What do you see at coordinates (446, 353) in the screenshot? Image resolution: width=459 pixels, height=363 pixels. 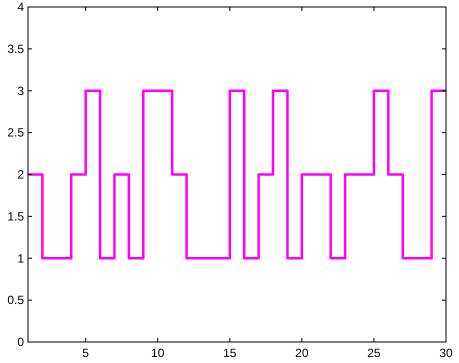 I see `x-tick-label: 30` at bounding box center [446, 353].